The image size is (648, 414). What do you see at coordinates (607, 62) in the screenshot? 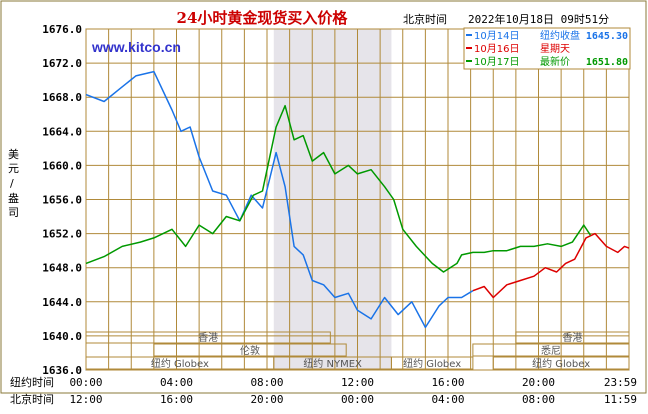
I see `legend-value: 1651.80` at bounding box center [607, 62].